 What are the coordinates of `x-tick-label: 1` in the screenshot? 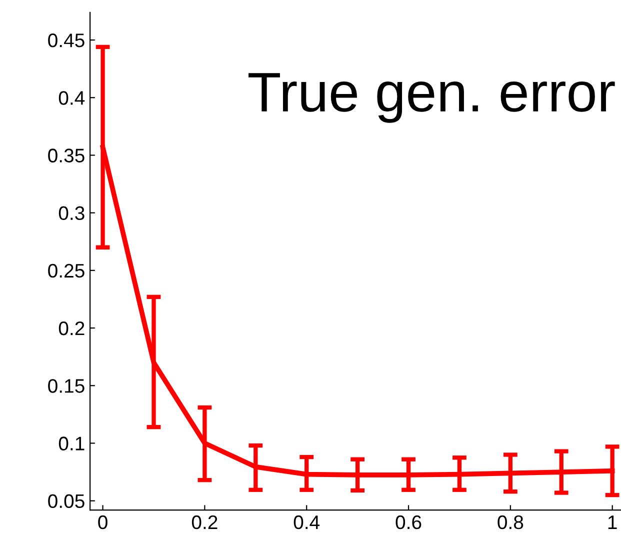 It's located at (612, 522).